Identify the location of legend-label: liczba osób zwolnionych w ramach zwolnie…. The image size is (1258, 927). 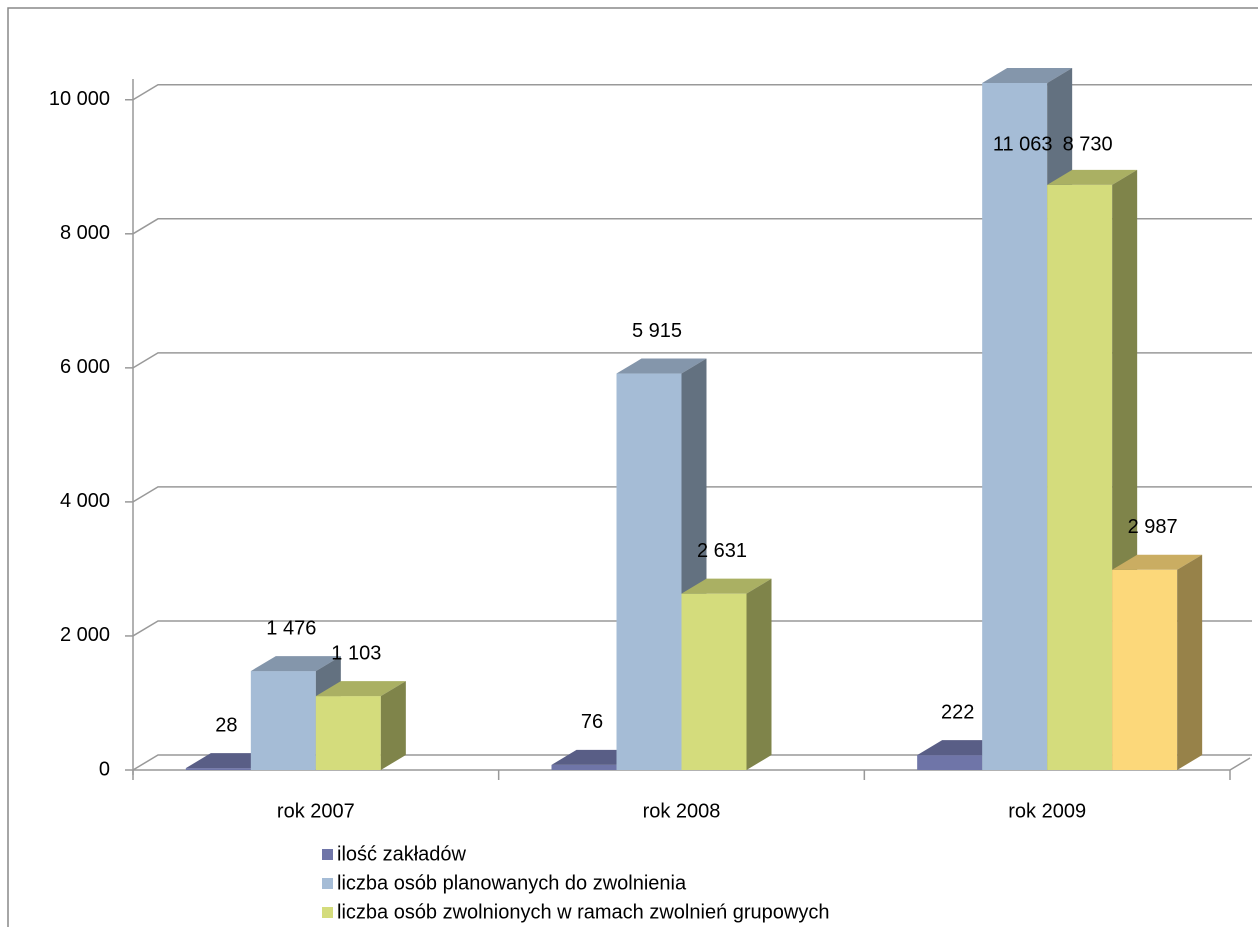
(583, 912).